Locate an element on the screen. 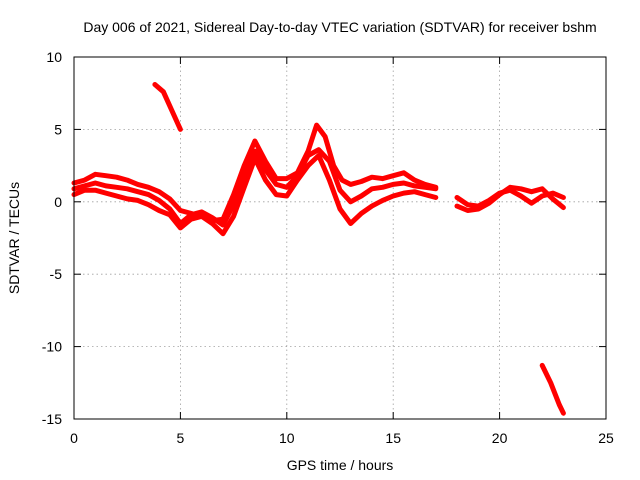 This screenshot has width=640, height=480. series-arc-a is located at coordinates (255, 173).